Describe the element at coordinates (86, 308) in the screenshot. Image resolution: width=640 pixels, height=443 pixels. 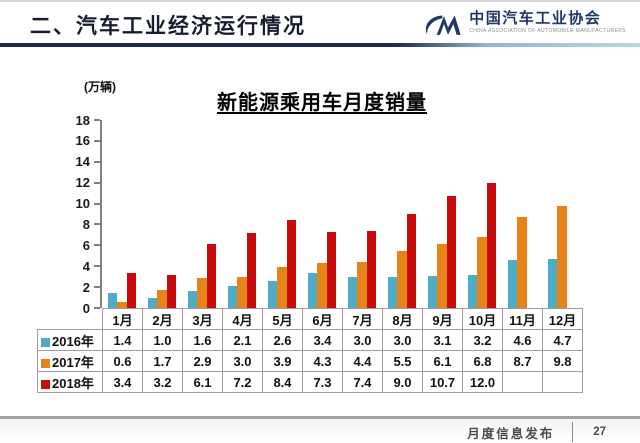
I see `y-tick-label: 0` at that location.